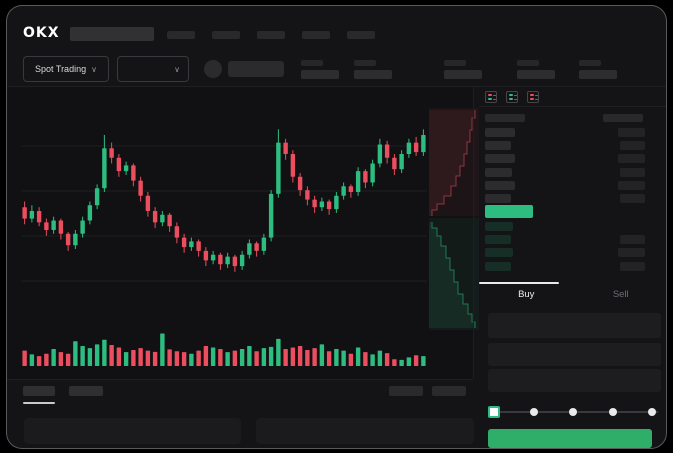 This screenshot has height=453, width=673. What do you see at coordinates (519, 283) in the screenshot?
I see `active-tab-indicator` at bounding box center [519, 283].